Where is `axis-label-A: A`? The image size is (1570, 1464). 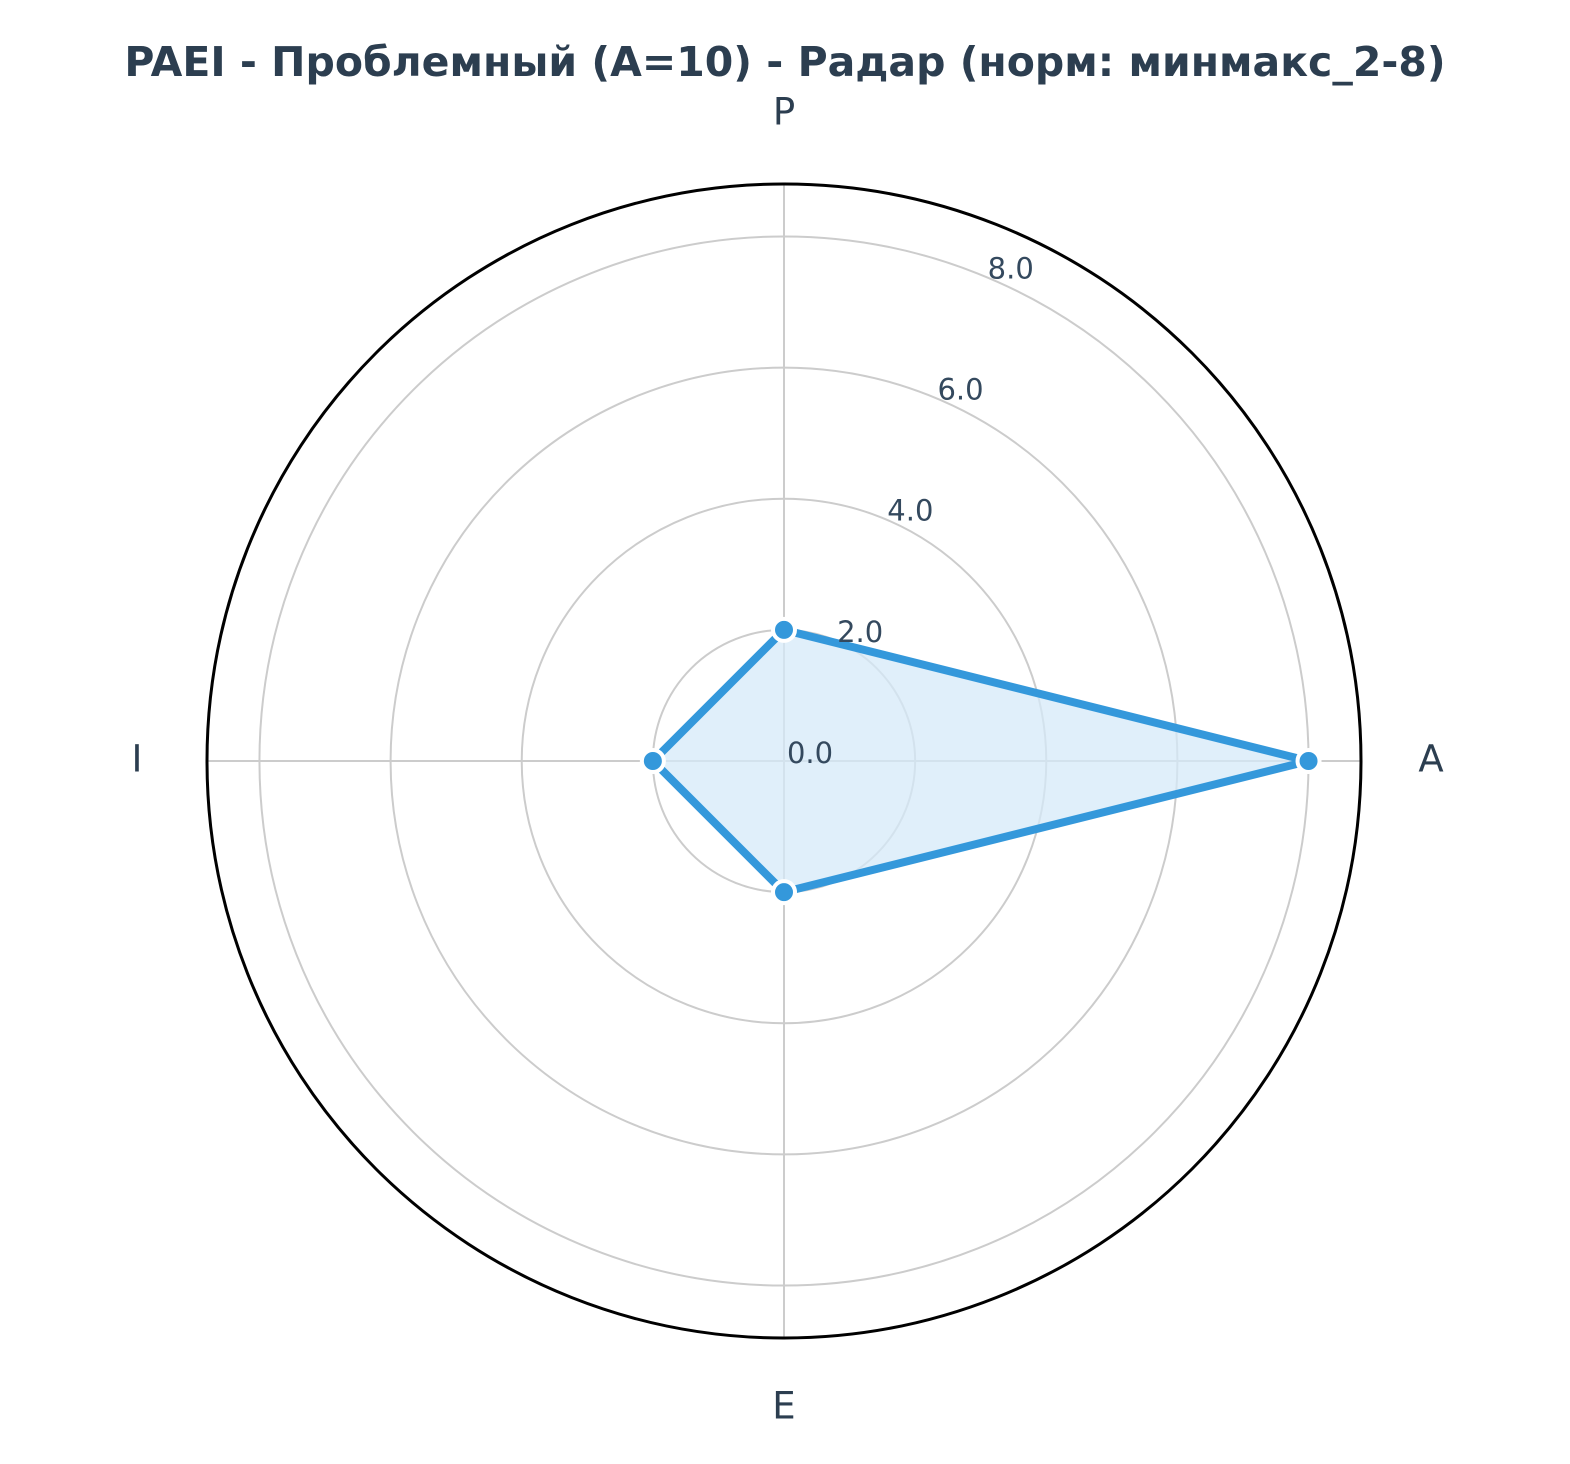
axis-label-A: A is located at coordinates (1430, 759).